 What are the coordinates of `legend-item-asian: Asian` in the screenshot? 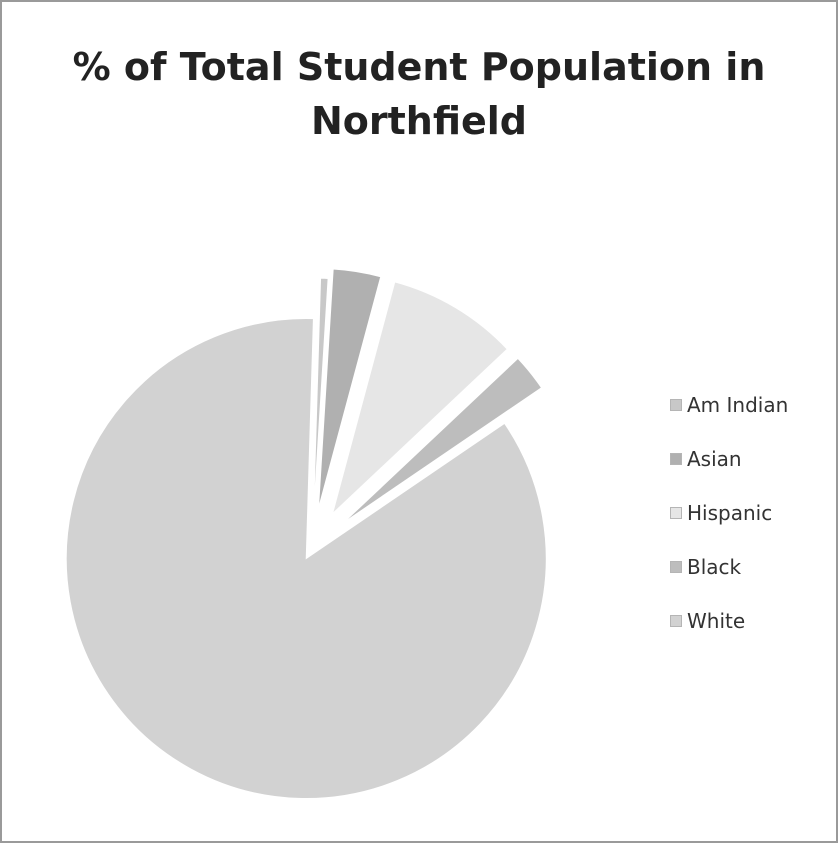 It's located at (729, 459).